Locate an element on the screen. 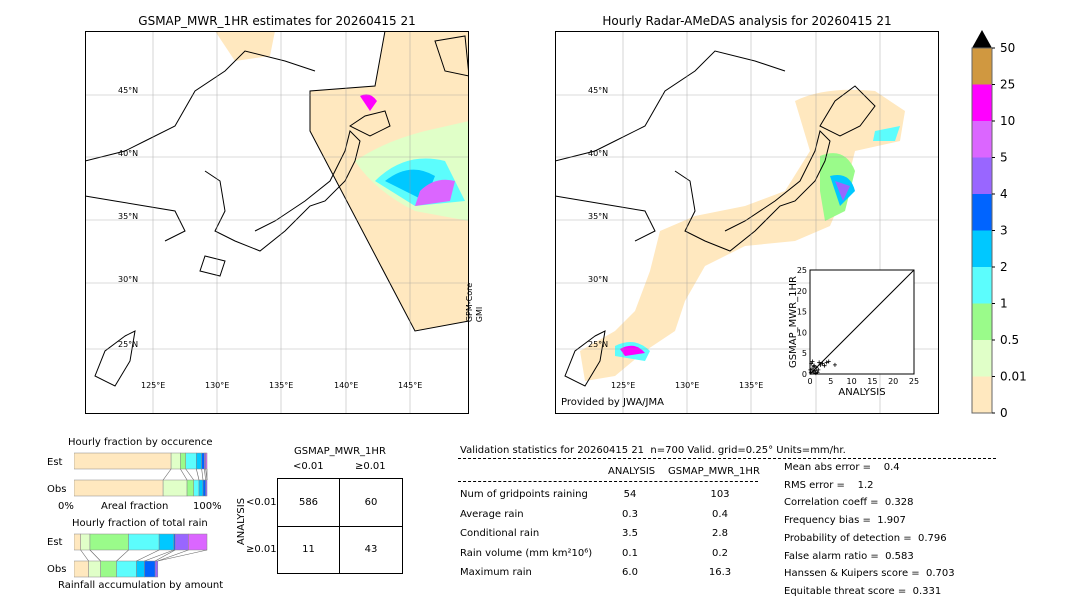 Image resolution: width=1080 pixels, height=612 pixels. occurrence-bars is located at coordinates (141, 474).